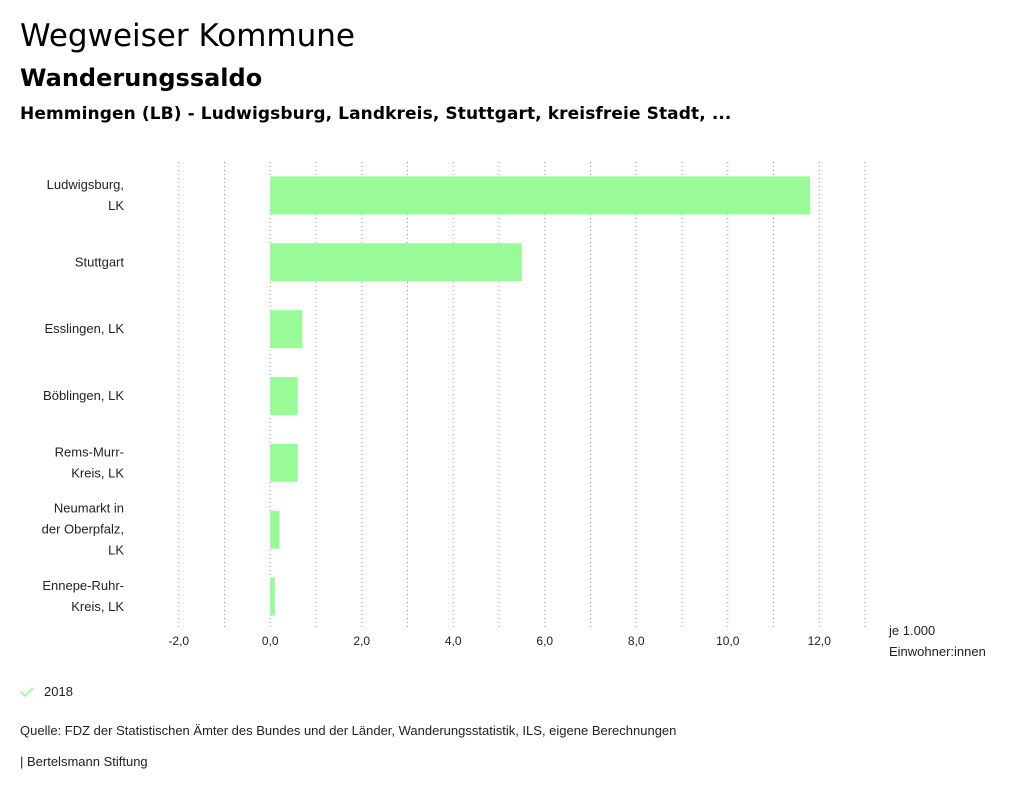  Describe the element at coordinates (820, 641) in the screenshot. I see `tick-label: 12,0` at that location.